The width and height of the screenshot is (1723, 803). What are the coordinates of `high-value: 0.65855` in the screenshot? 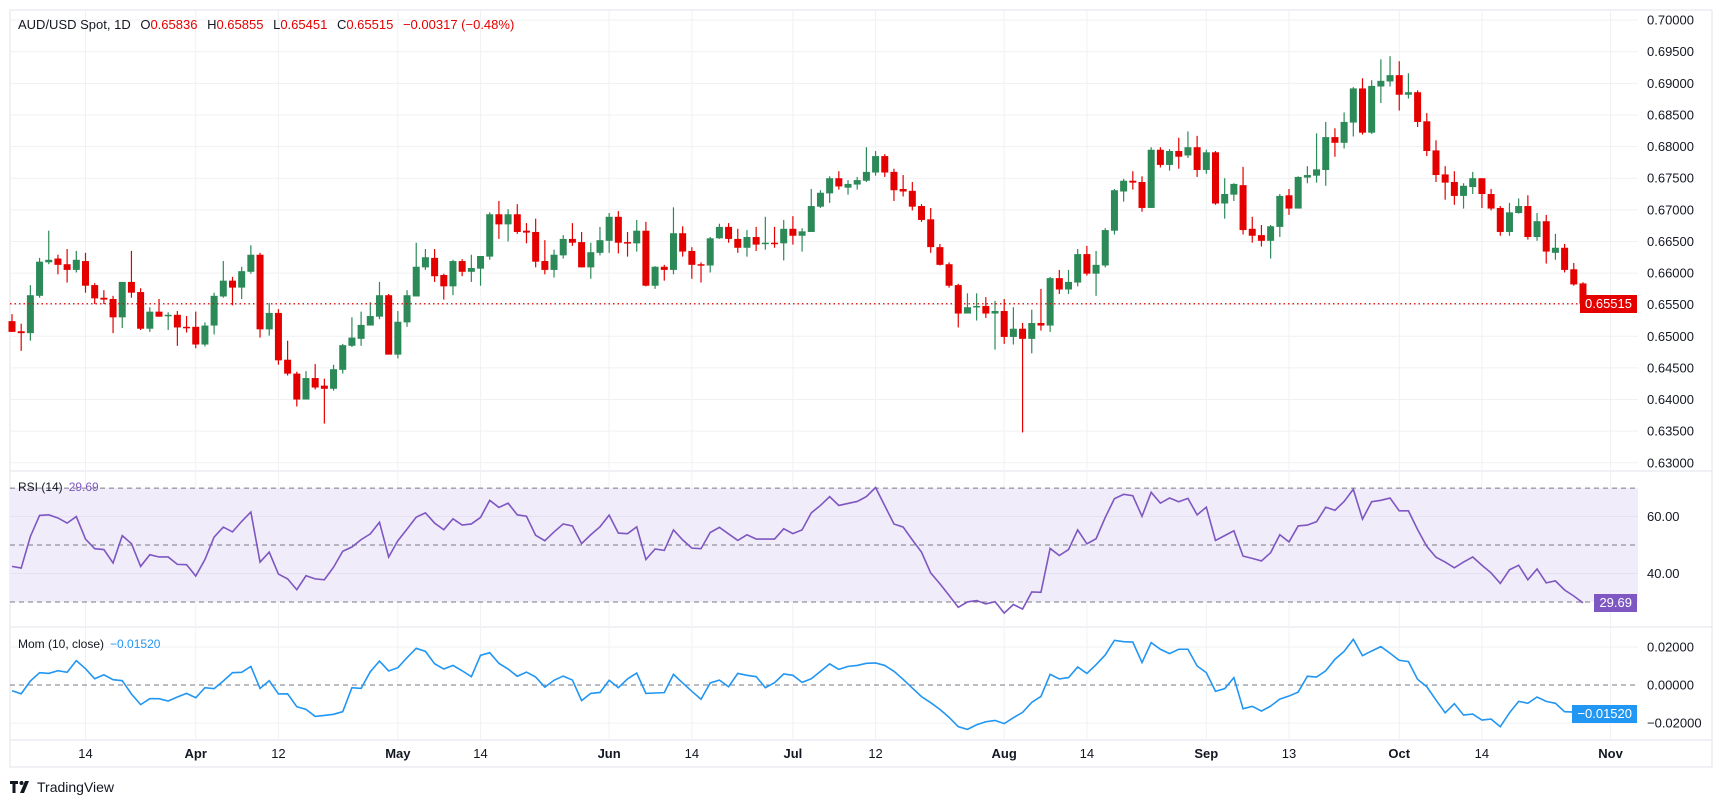 It's located at (240, 24).